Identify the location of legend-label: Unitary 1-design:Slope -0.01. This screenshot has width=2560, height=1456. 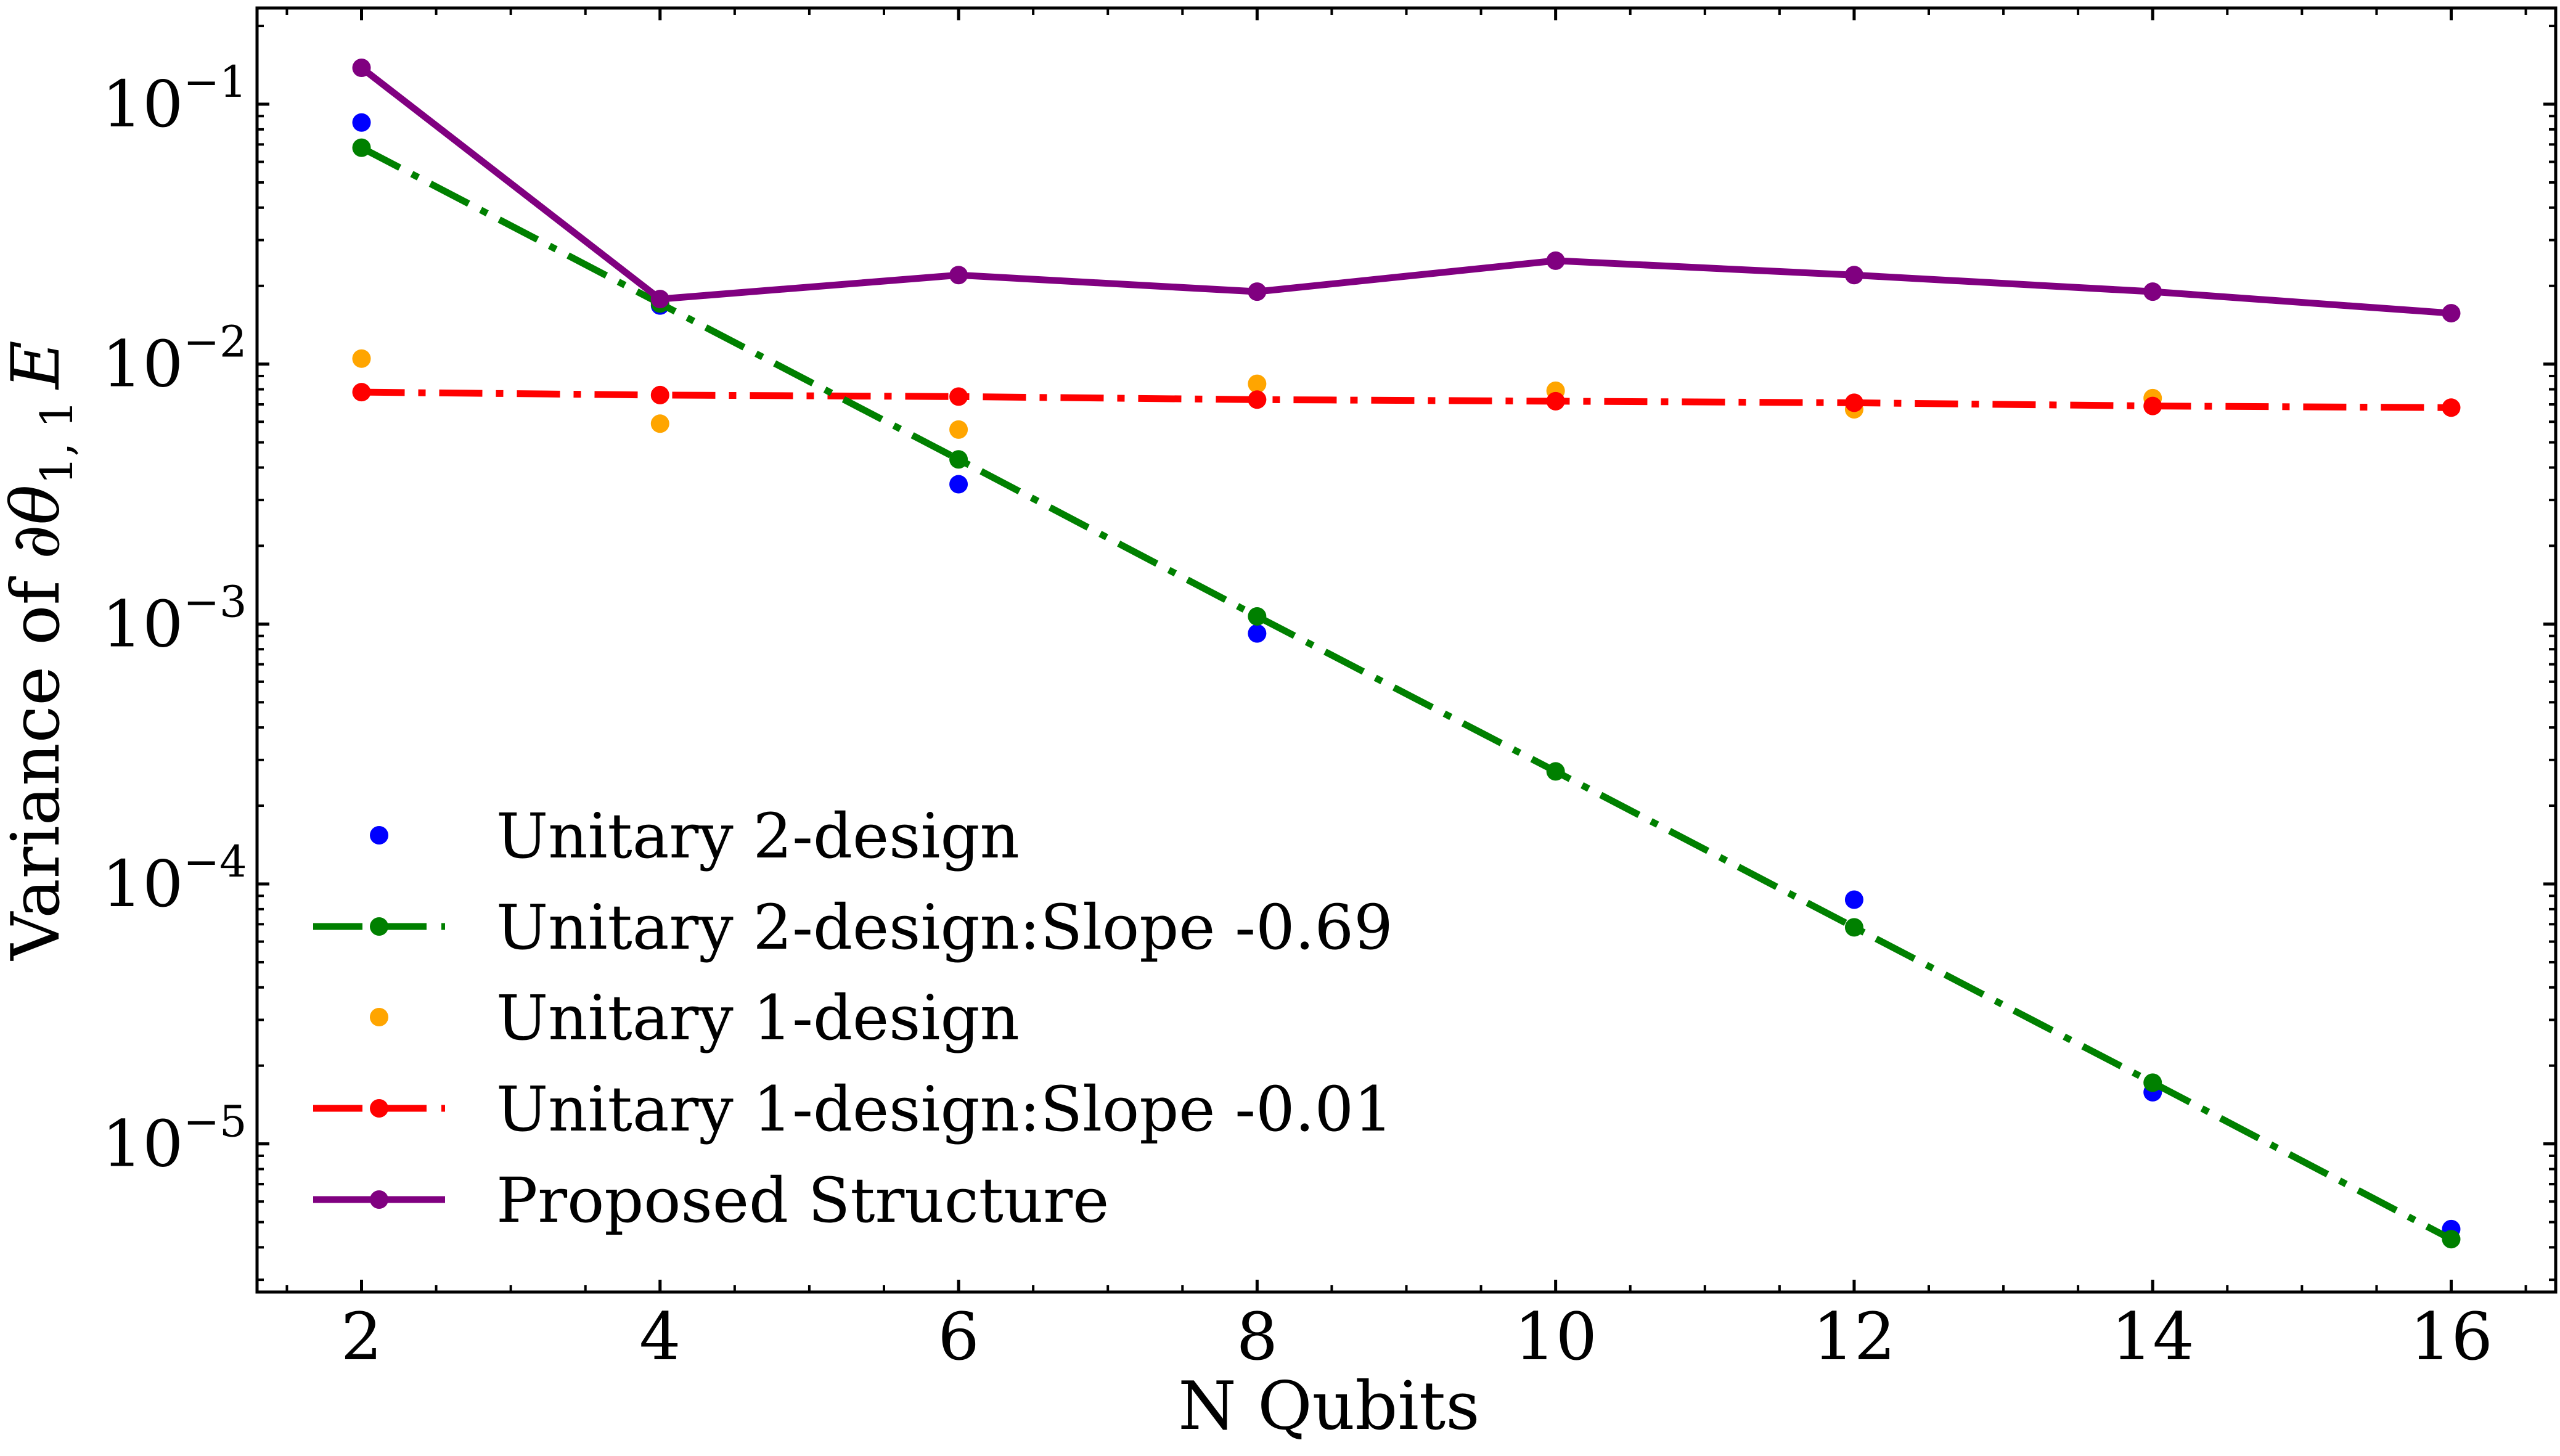
(945, 1109).